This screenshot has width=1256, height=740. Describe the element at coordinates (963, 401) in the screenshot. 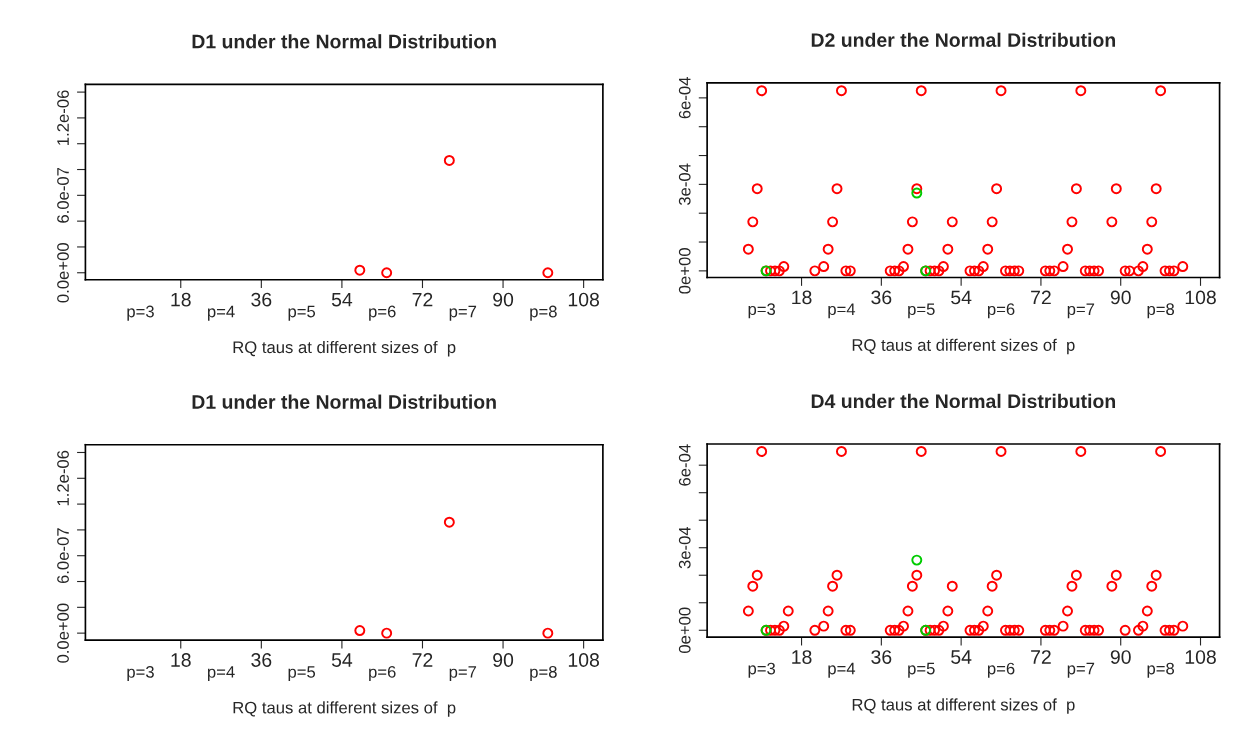

I see `chart-title: D4 under the Normal Distribution` at that location.